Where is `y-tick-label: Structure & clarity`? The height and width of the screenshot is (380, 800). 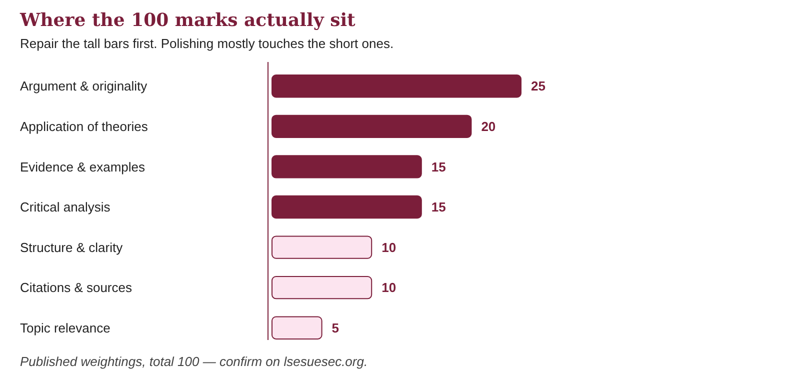 y-tick-label: Structure & clarity is located at coordinates (72, 247).